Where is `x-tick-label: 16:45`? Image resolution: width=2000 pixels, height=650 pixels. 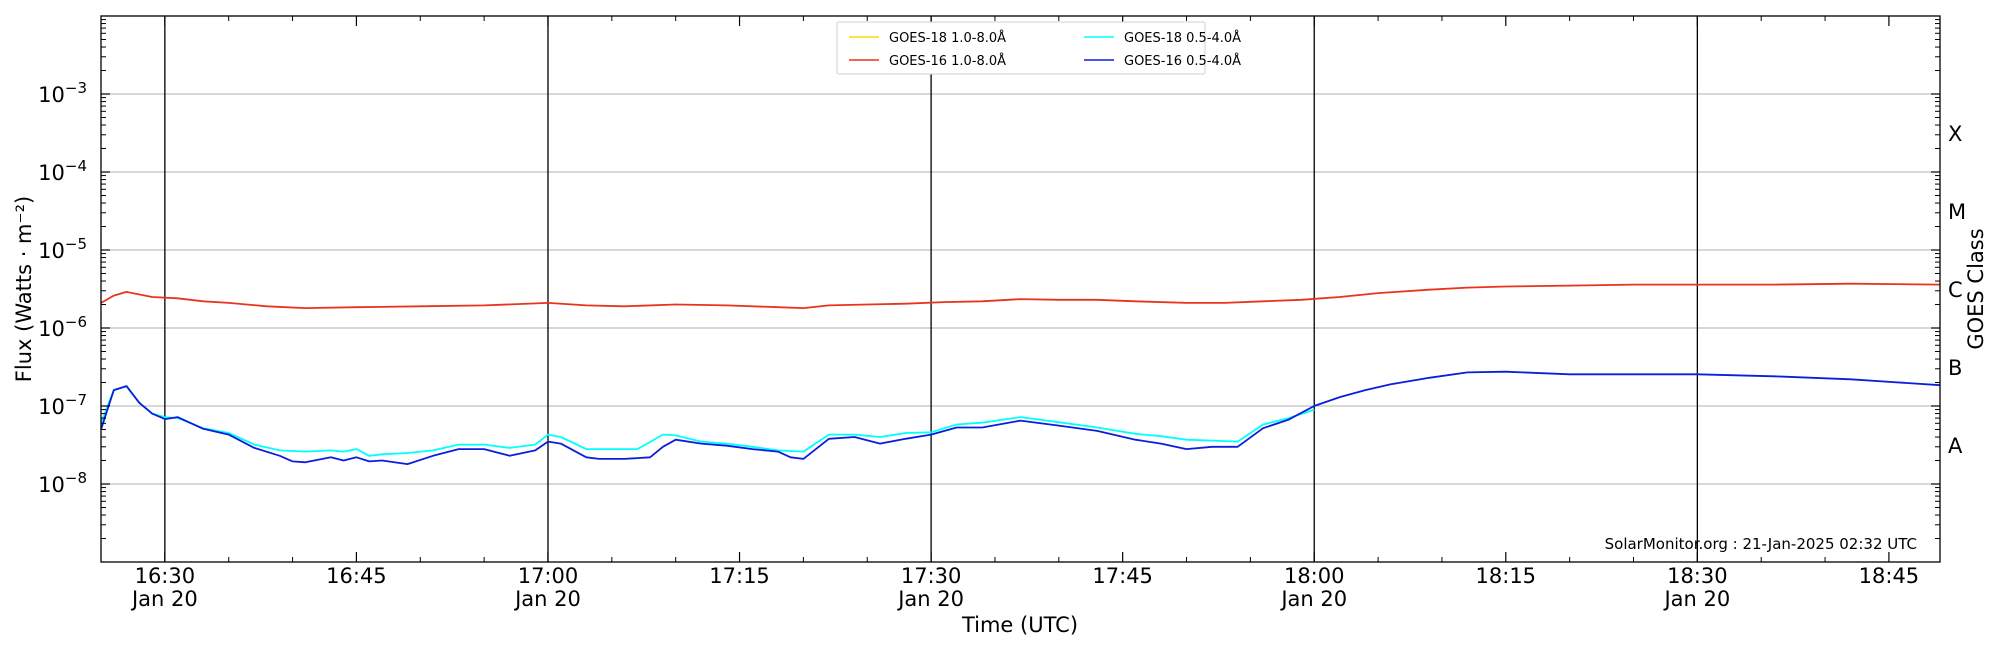 x-tick-label: 16:45 is located at coordinates (356, 576).